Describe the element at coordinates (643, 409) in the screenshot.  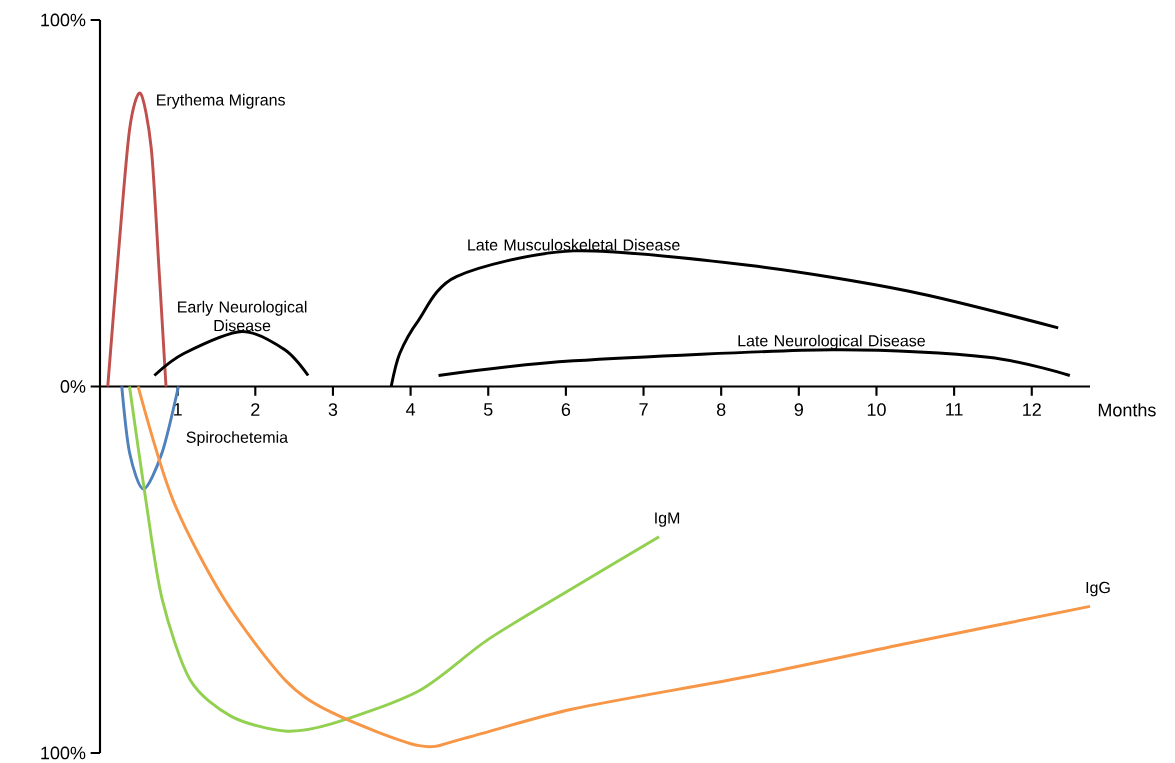
I see `x-tick-label: 7` at that location.